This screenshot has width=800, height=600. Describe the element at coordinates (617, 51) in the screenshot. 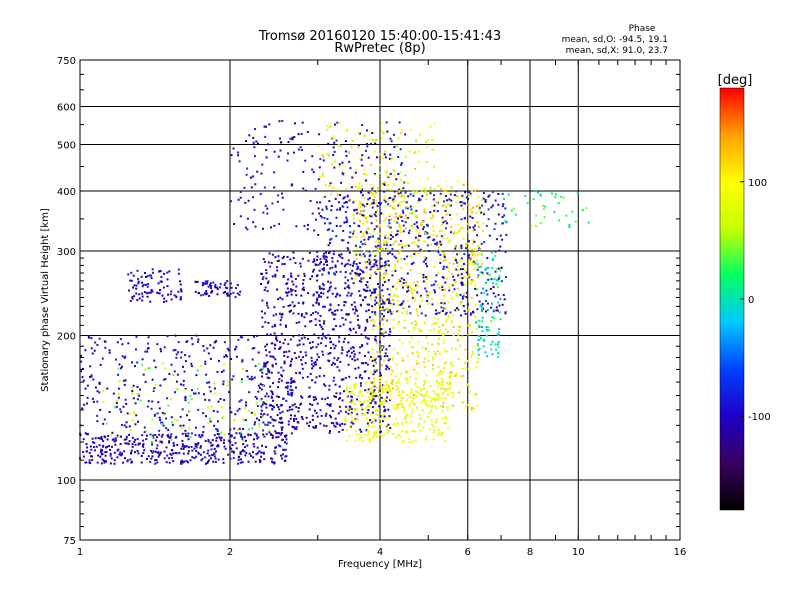

I see `phase-mean-x: mean, sd,X: 91.0, 23.7` at that location.